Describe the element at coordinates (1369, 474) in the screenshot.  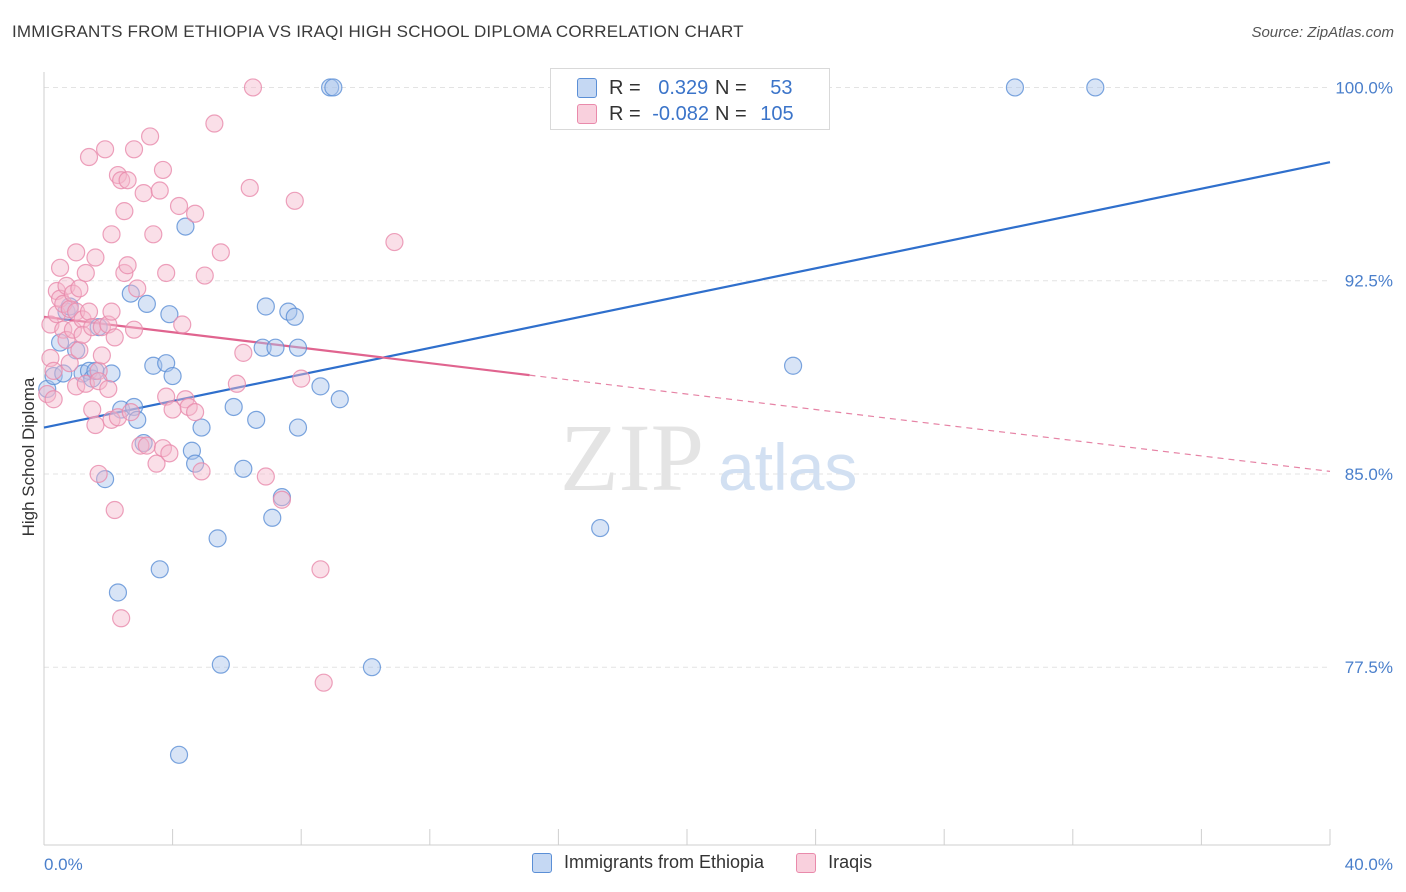
I see `y-tick-label: 85.0%` at that location.